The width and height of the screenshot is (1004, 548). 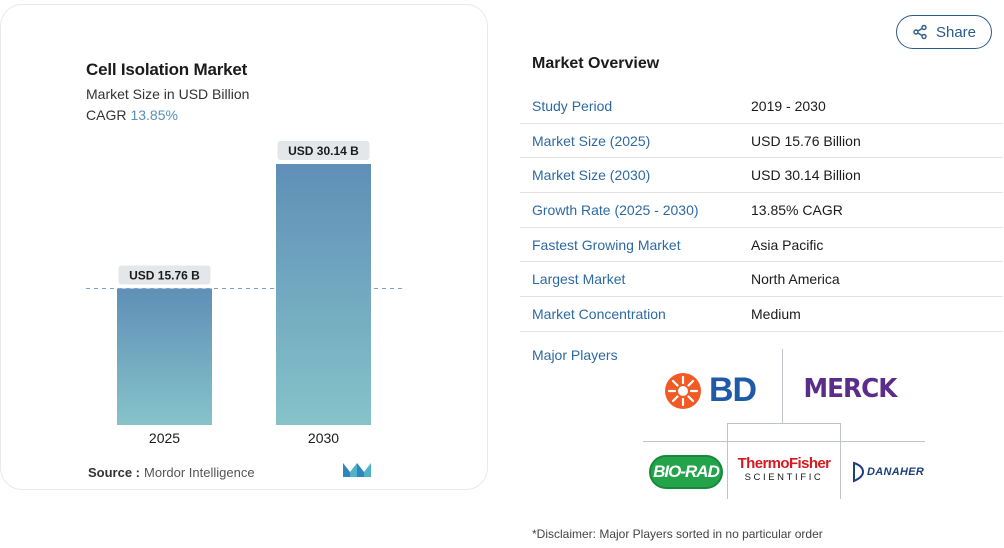 I want to click on danaher-logo-text: DANAHER, so click(x=896, y=472).